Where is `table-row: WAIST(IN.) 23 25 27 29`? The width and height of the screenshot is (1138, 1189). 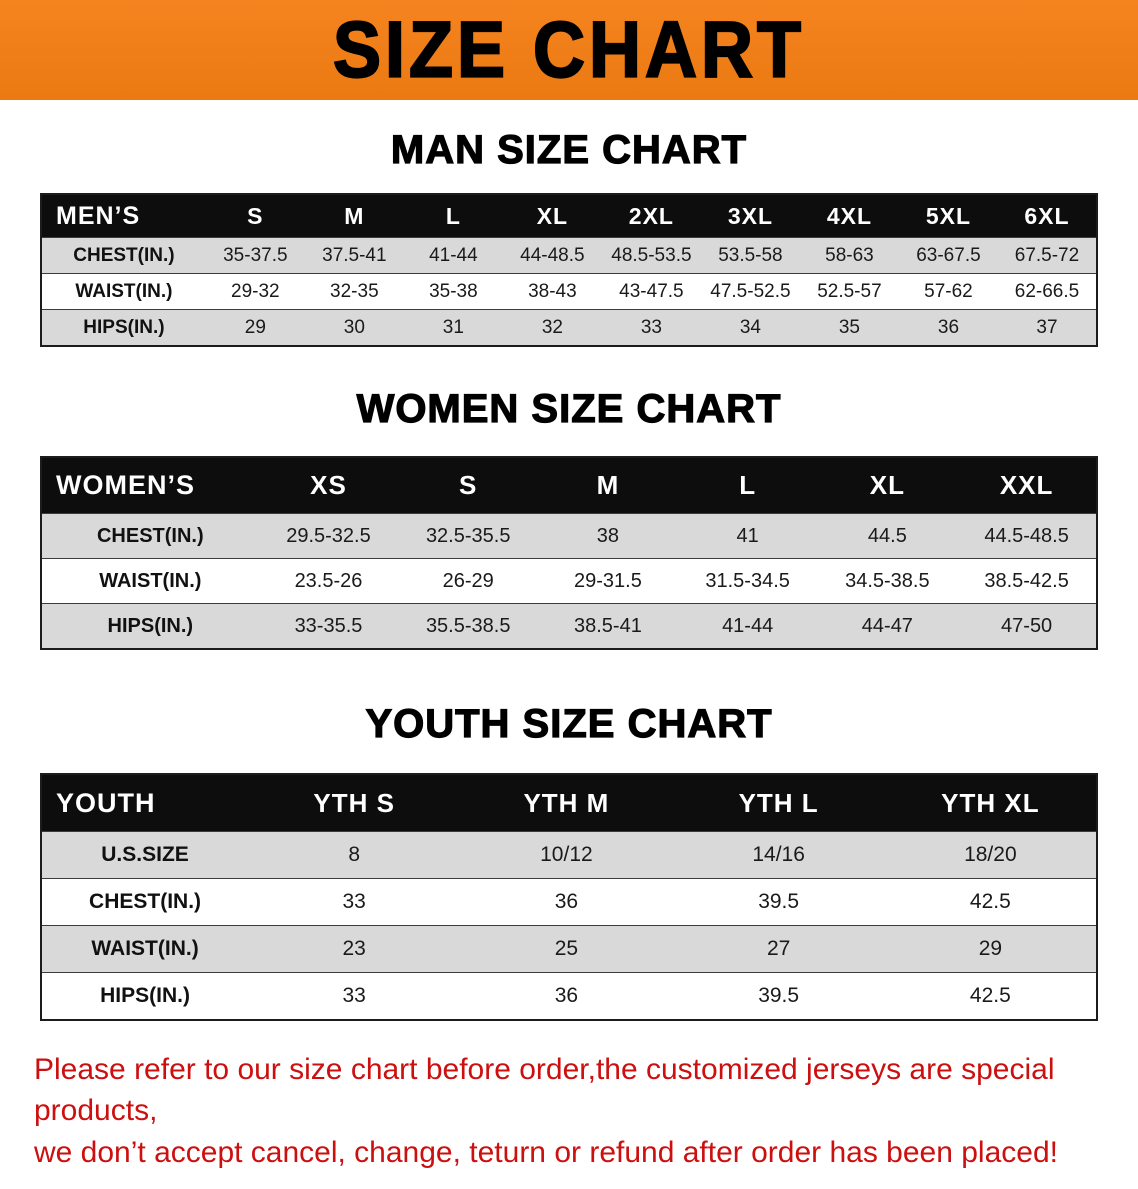
table-row: WAIST(IN.) 23 25 27 29 is located at coordinates (569, 949).